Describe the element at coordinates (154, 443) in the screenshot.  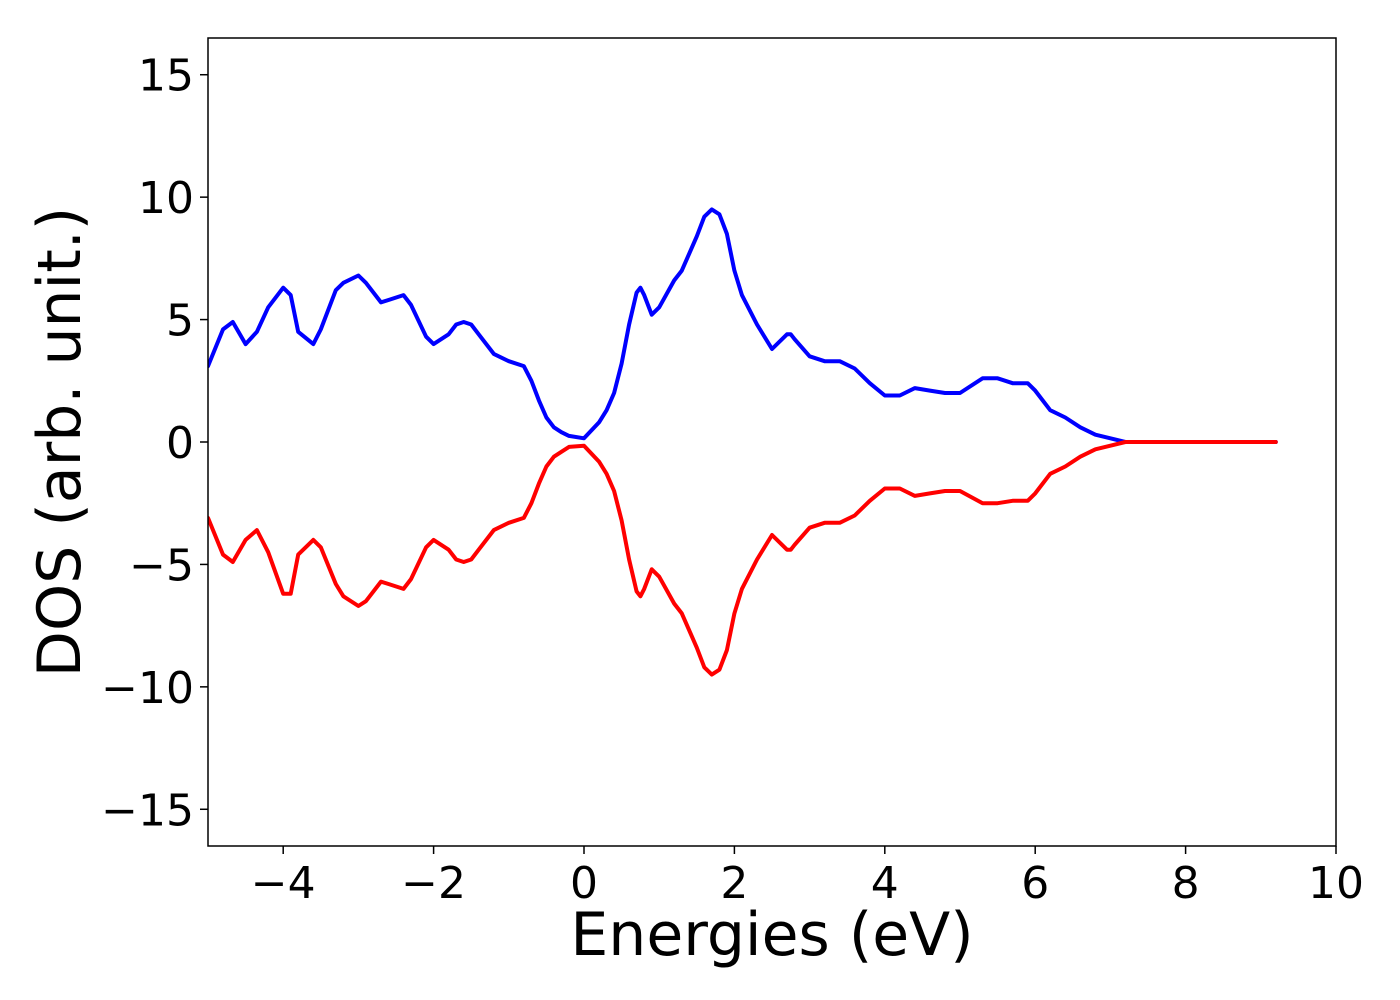
I see `y-axis-ticks: −15 −10 −5 0 5 10 15` at that location.